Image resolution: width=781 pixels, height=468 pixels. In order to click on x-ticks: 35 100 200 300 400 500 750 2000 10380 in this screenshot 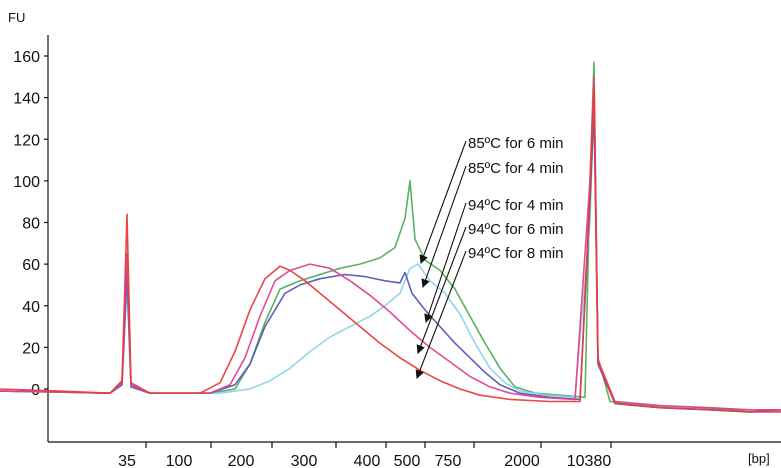, I will do `click(365, 455)`.